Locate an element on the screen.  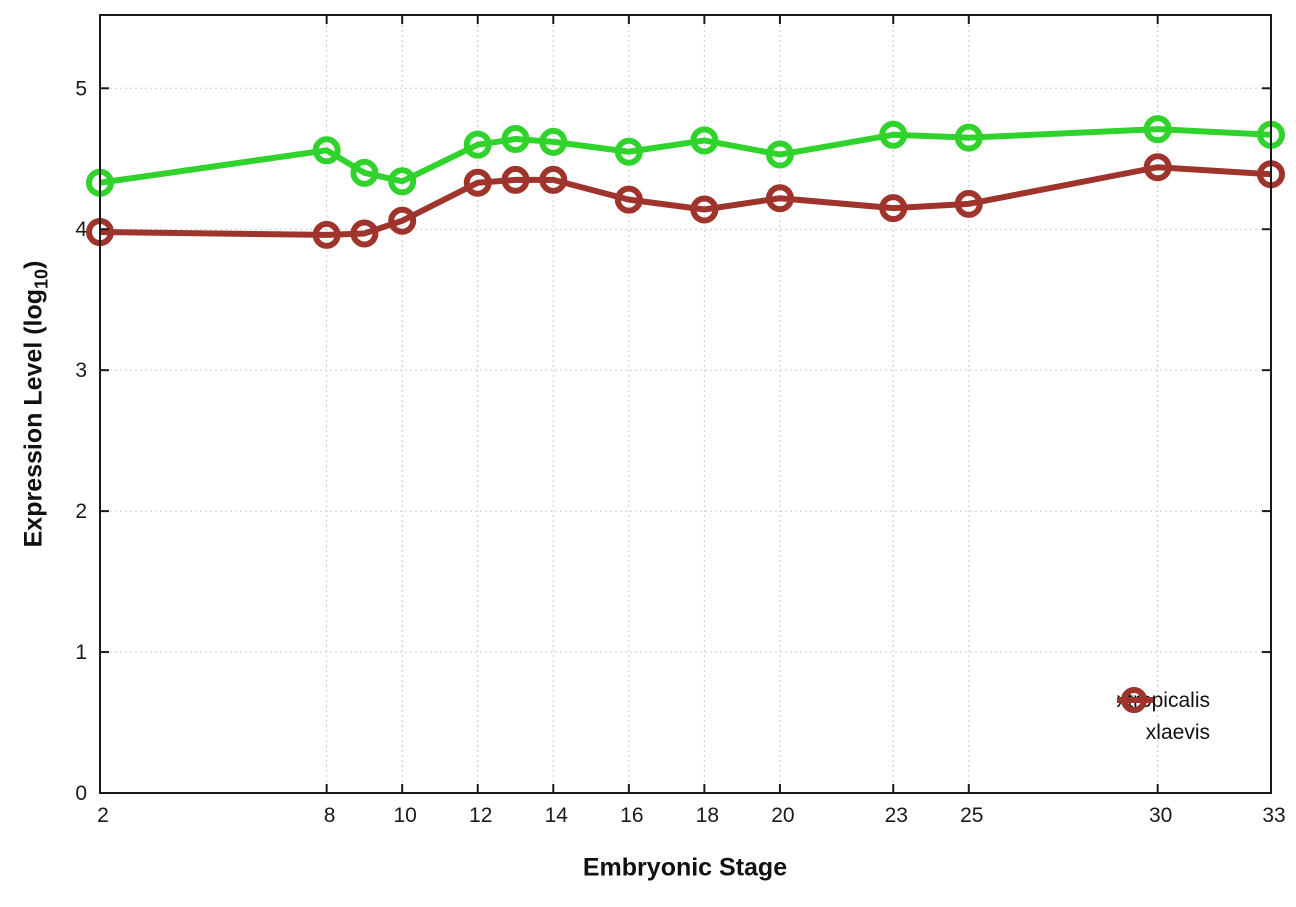
x-tick-label-23: 23 is located at coordinates (896, 815).